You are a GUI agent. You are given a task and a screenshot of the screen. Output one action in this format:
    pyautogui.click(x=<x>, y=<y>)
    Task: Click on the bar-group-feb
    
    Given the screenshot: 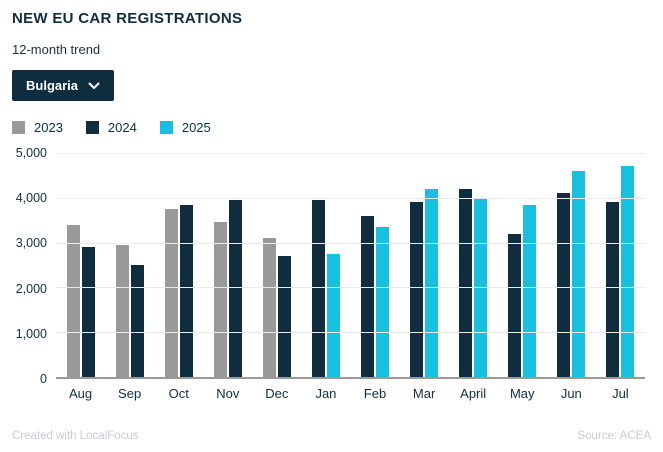 What is the action you would take?
    pyautogui.click(x=374, y=265)
    